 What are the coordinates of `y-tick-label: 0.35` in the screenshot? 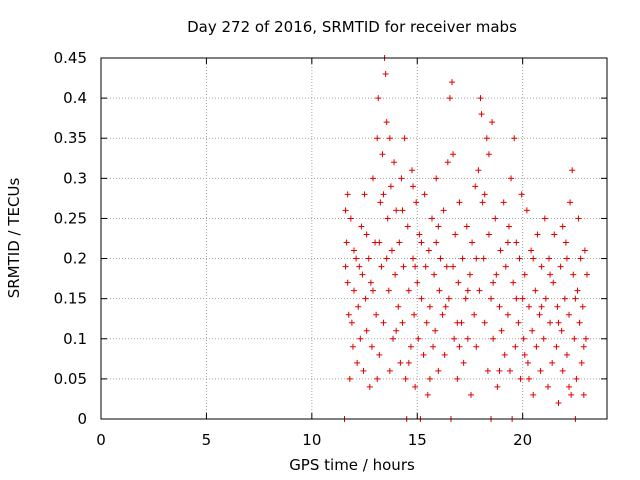 It's located at (70, 138).